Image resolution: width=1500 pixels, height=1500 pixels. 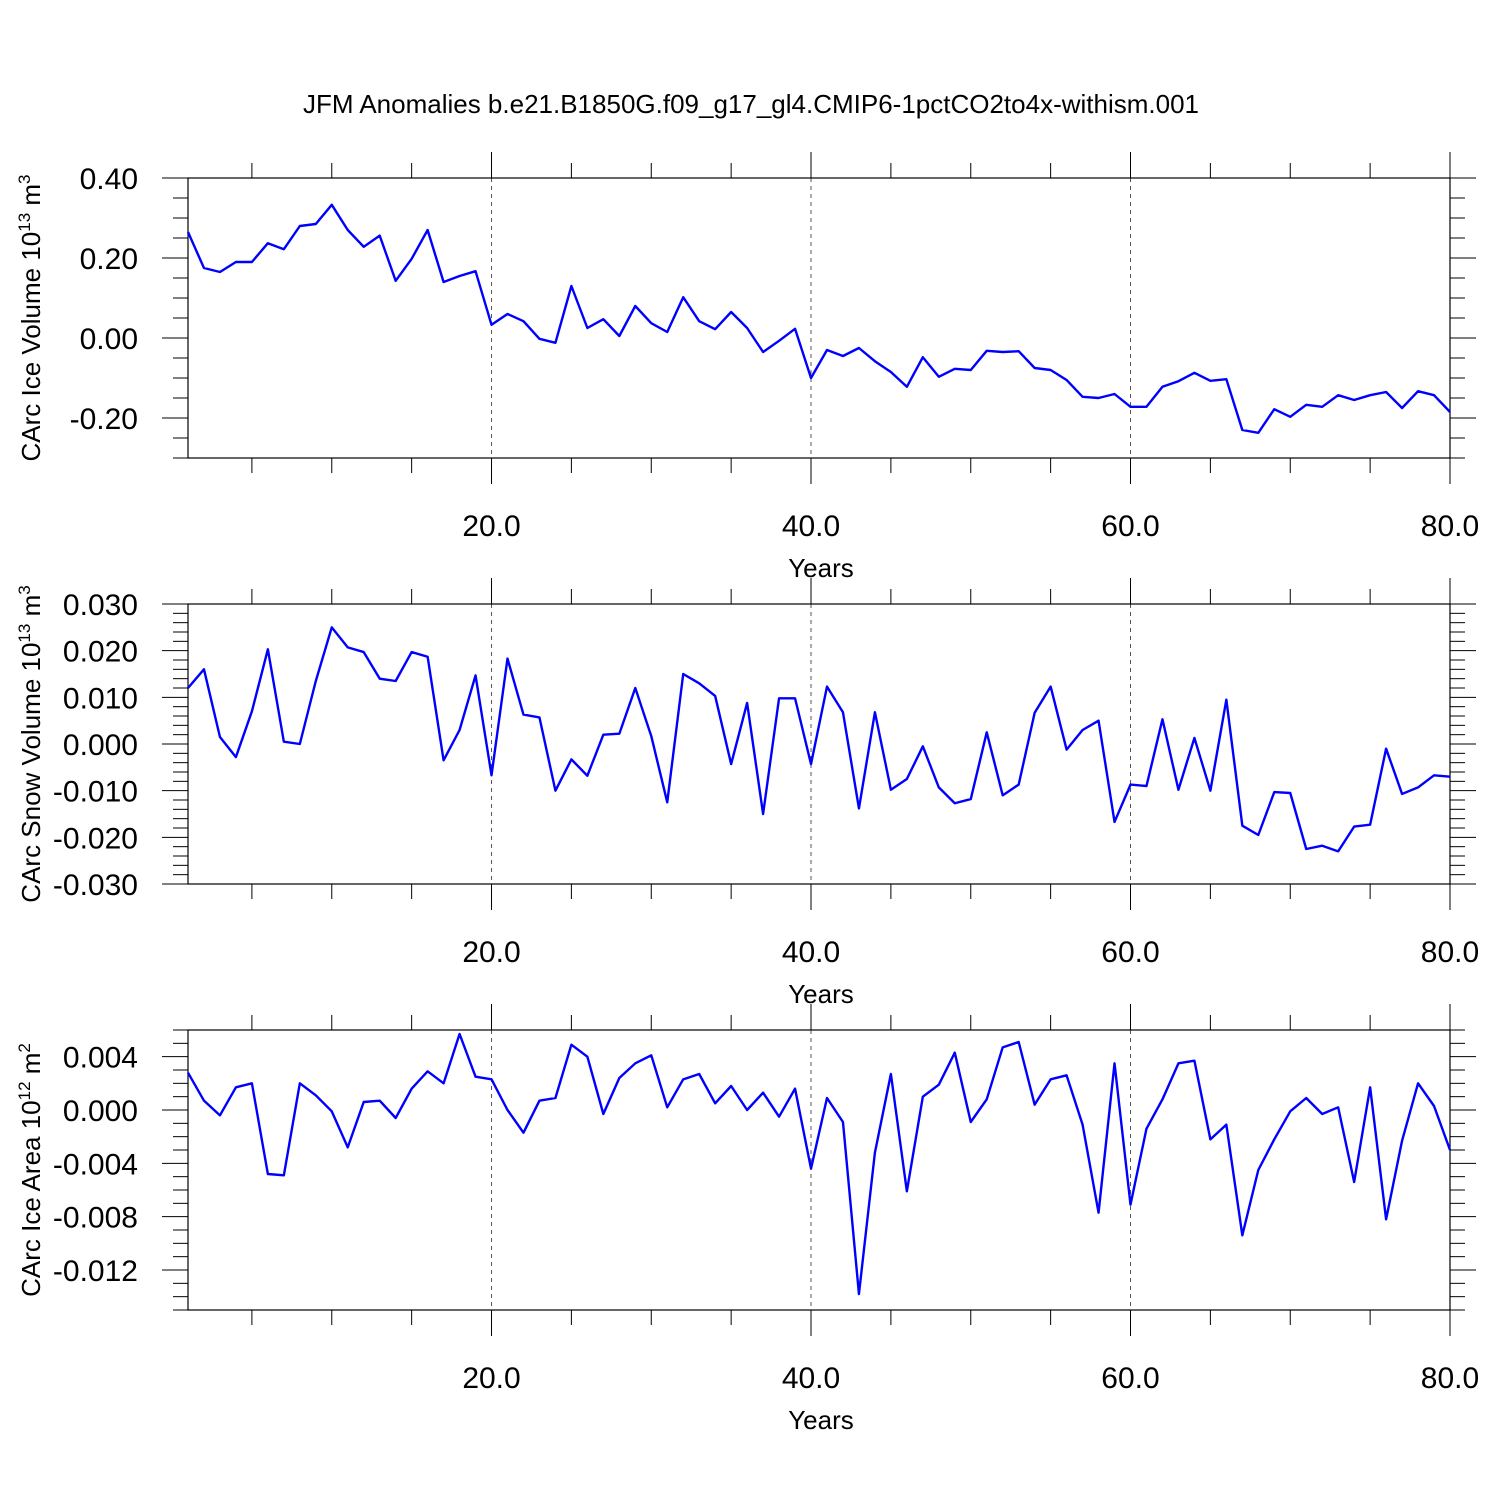 I want to click on y-tick-label: -0.010, so click(x=95, y=792).